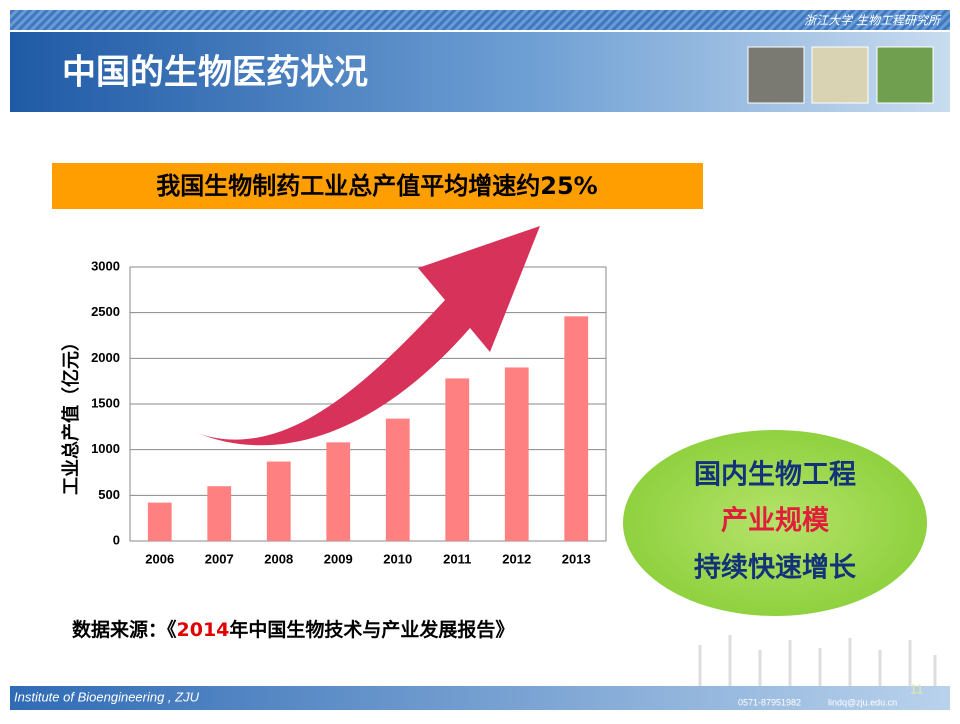 Image resolution: width=960 pixels, height=724 pixels. Describe the element at coordinates (371, 629) in the screenshot. I see `source-suffix: 年中国生物技术与产业发展报告》` at that location.